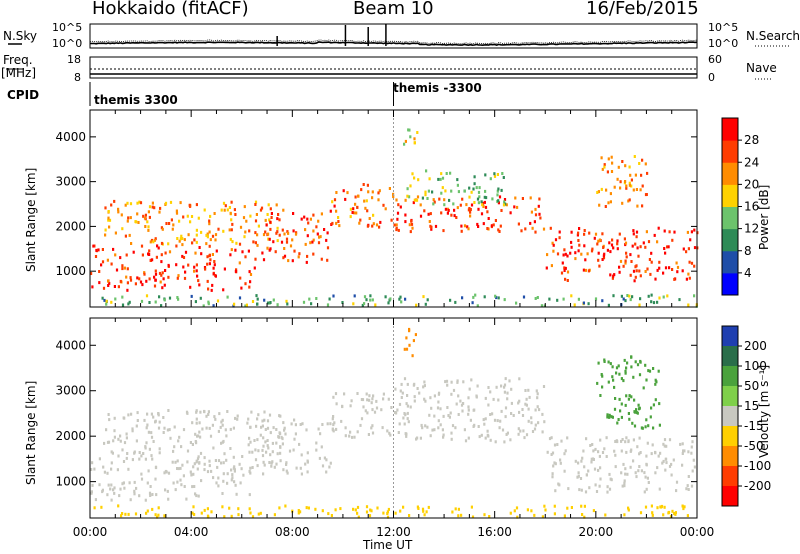 This screenshot has width=800, height=554. I want to click on freq-bottom-tick: 8, so click(77, 77).